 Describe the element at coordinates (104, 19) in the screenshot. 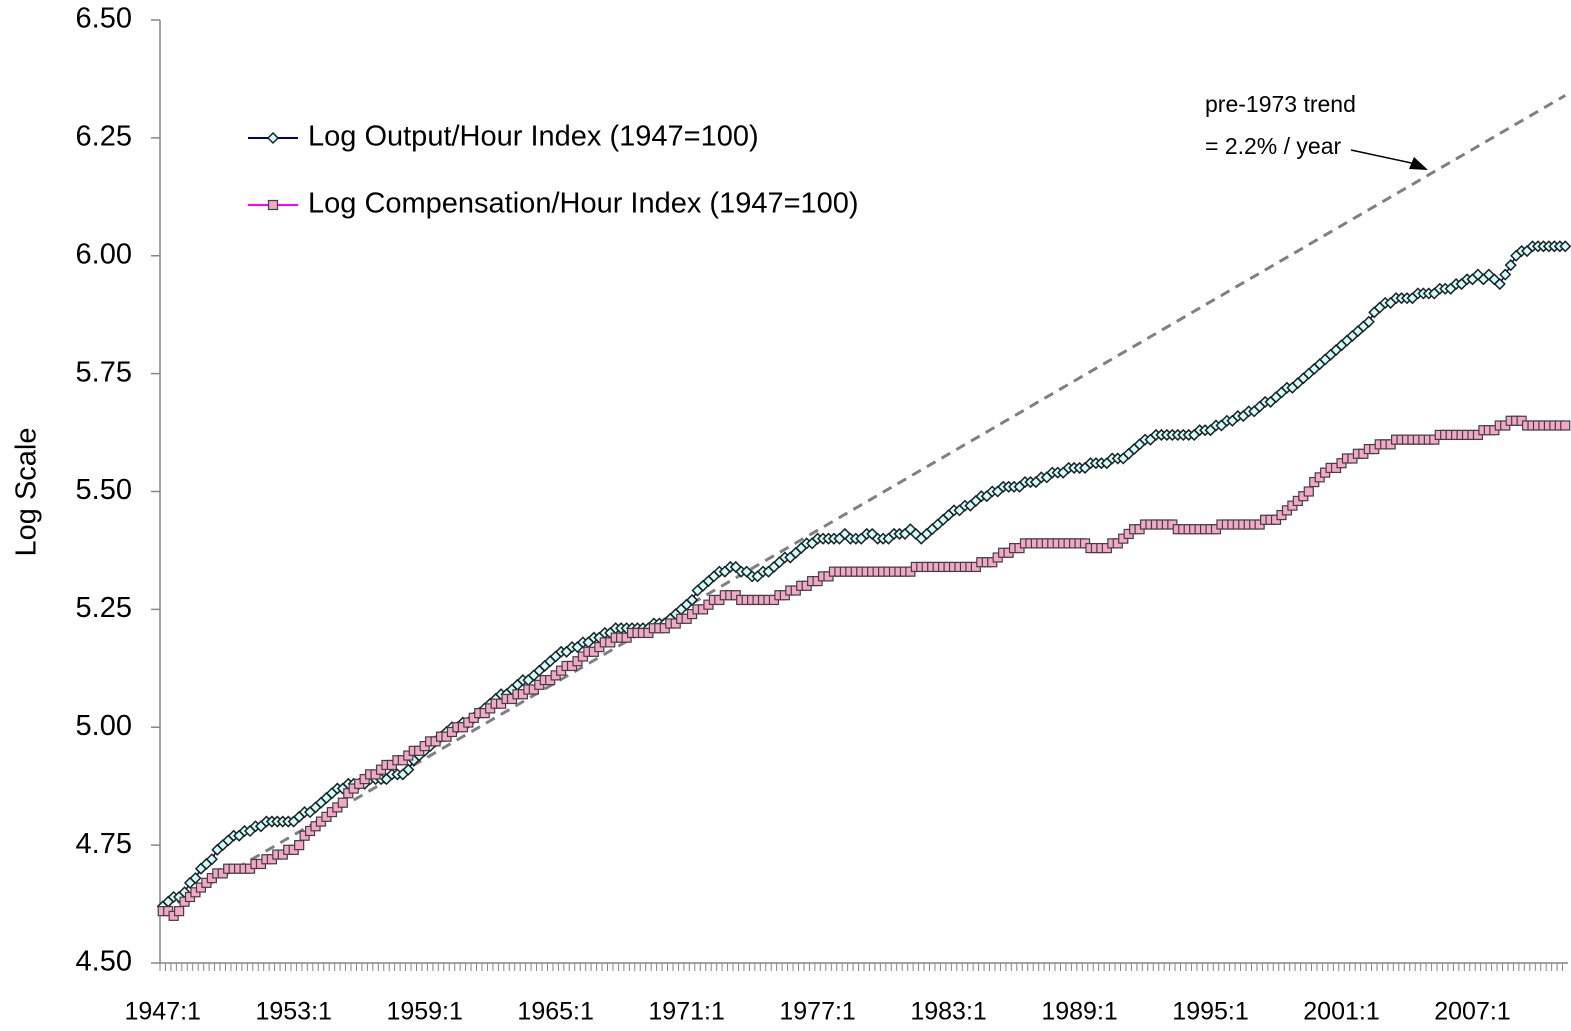

I see `y-tick-label: 6.50` at that location.